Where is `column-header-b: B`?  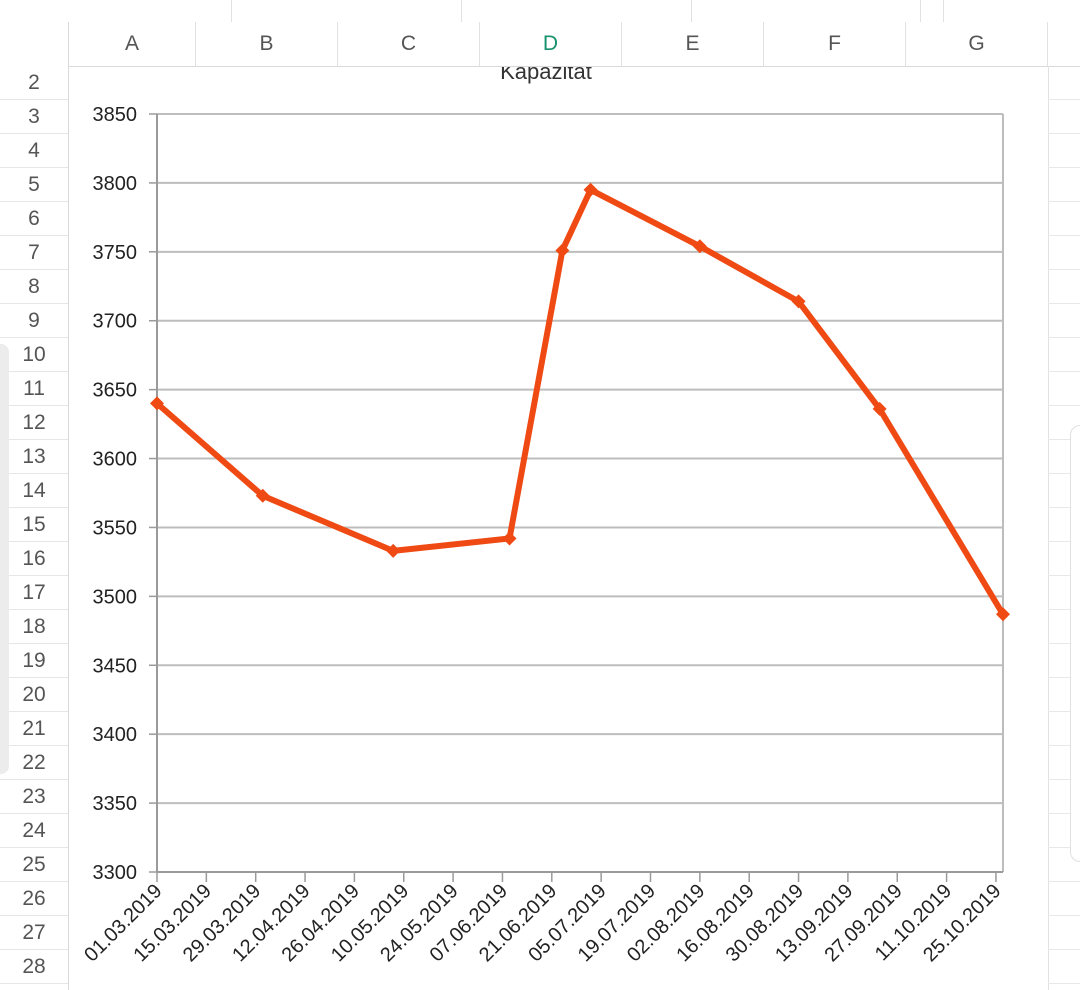 column-header-b: B is located at coordinates (267, 44).